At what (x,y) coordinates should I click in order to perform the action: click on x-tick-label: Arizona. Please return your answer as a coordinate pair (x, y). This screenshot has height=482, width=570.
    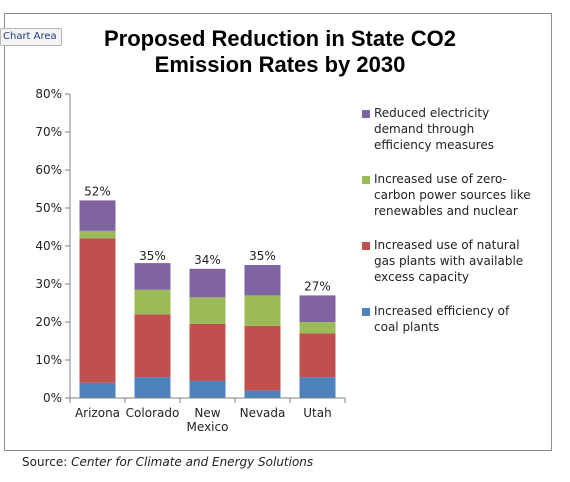
    Looking at the image, I should click on (97, 413).